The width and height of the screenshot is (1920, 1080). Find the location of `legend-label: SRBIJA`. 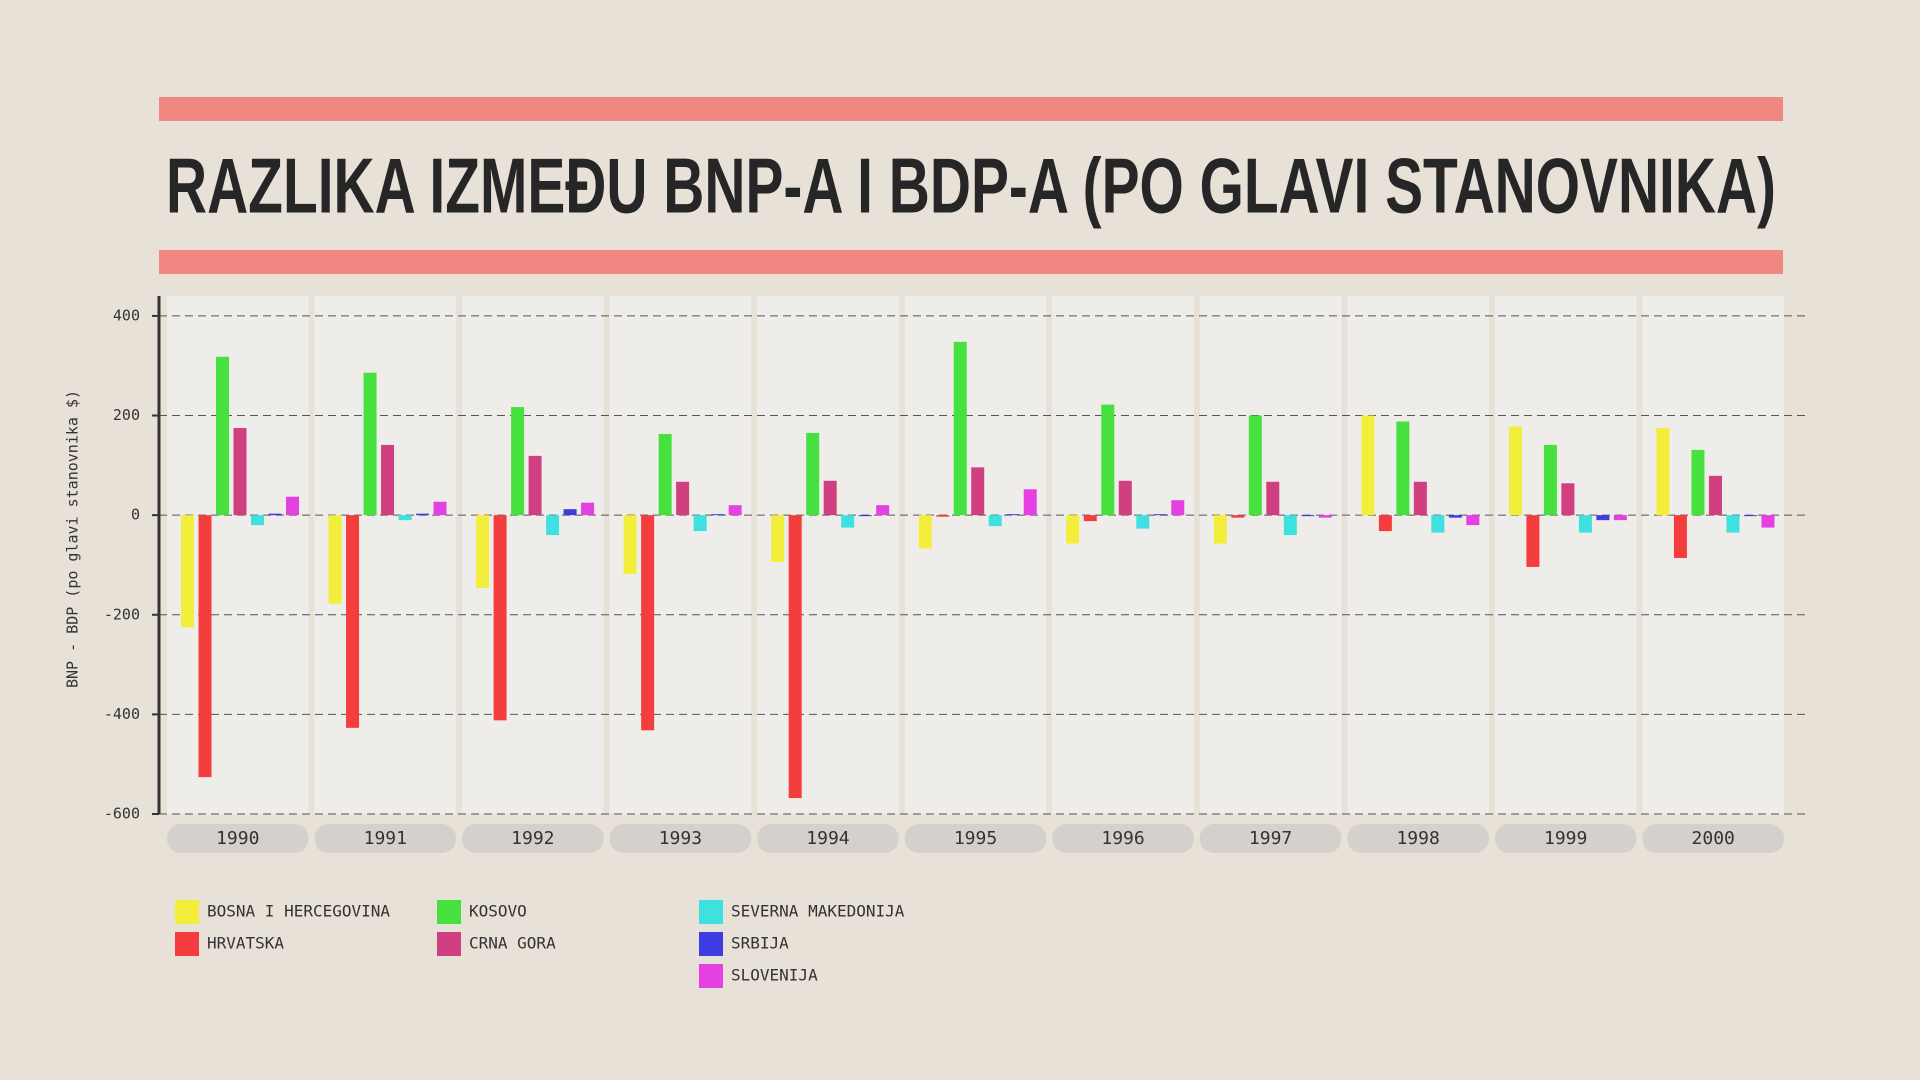

legend-label: SRBIJA is located at coordinates (760, 943).